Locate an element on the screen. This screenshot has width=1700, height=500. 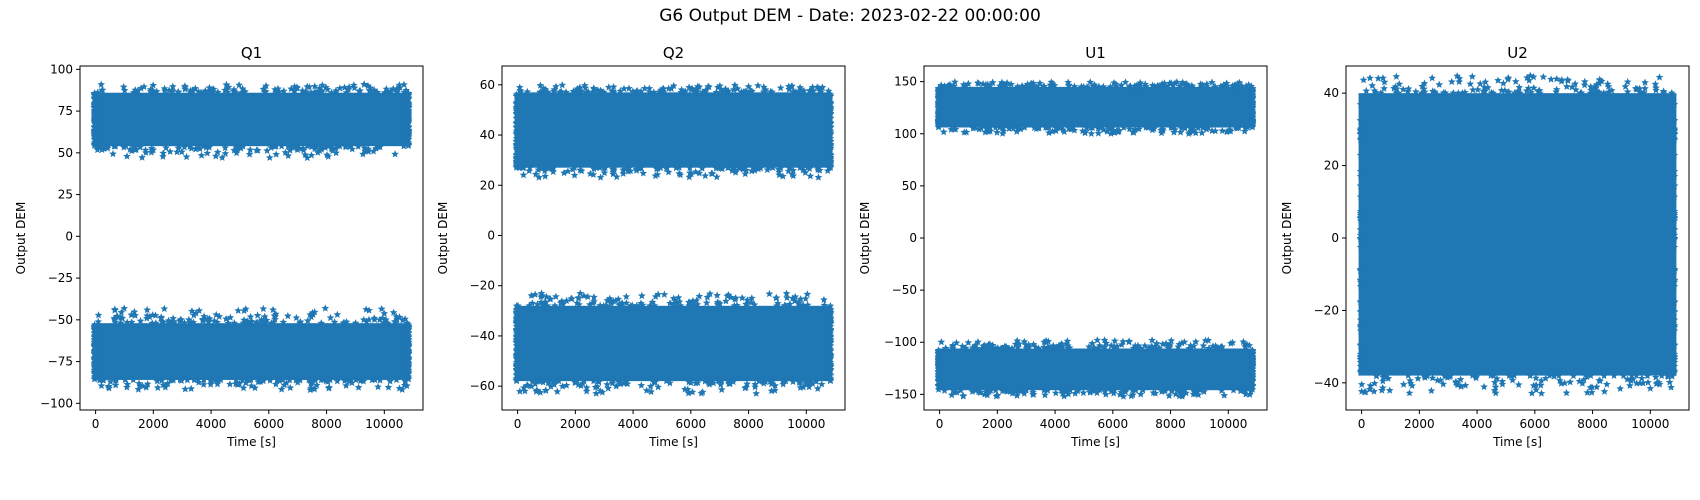
dense-marker-band is located at coordinates (673, 343).